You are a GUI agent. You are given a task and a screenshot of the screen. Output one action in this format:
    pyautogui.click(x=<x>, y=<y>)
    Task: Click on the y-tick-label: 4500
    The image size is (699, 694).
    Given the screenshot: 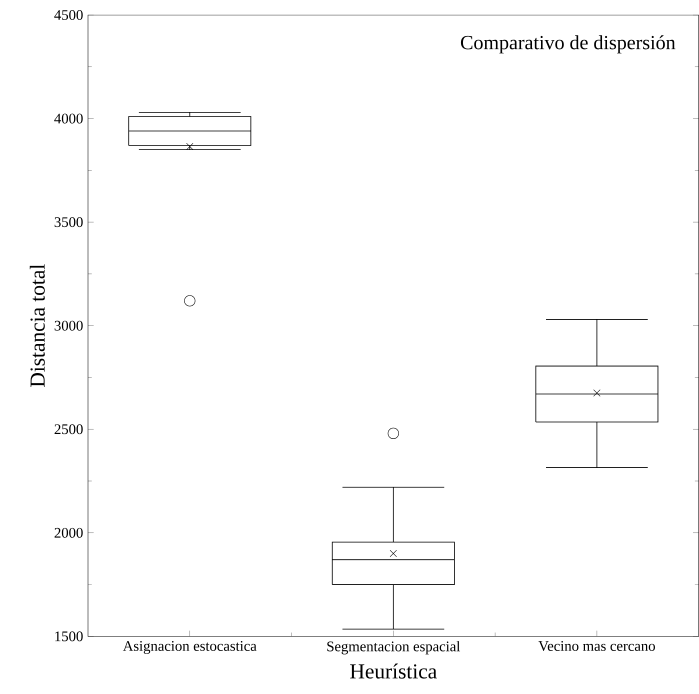 What is the action you would take?
    pyautogui.click(x=68, y=15)
    